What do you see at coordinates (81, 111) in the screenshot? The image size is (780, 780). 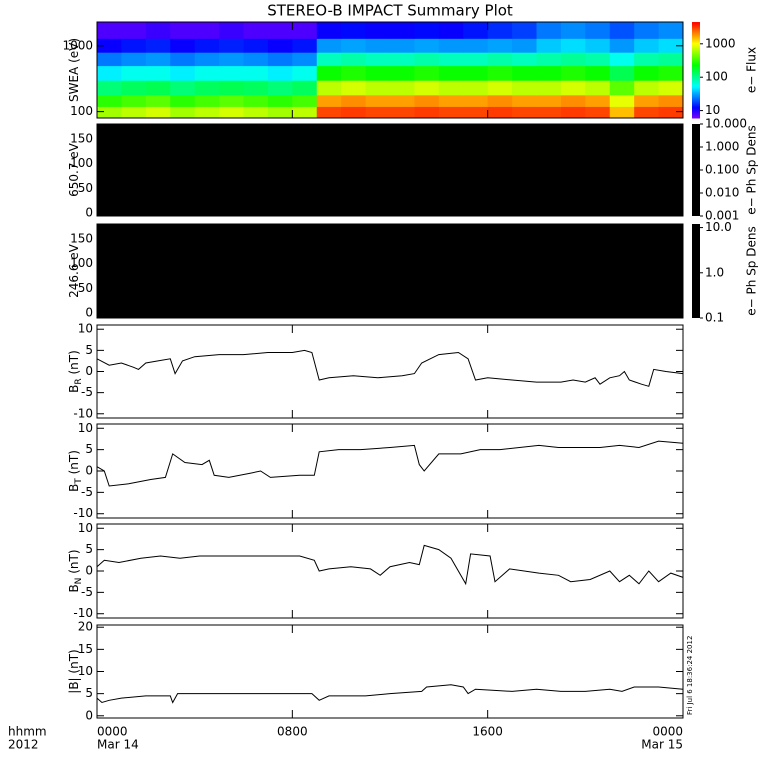 I see `y-tick-label: 100` at bounding box center [81, 111].